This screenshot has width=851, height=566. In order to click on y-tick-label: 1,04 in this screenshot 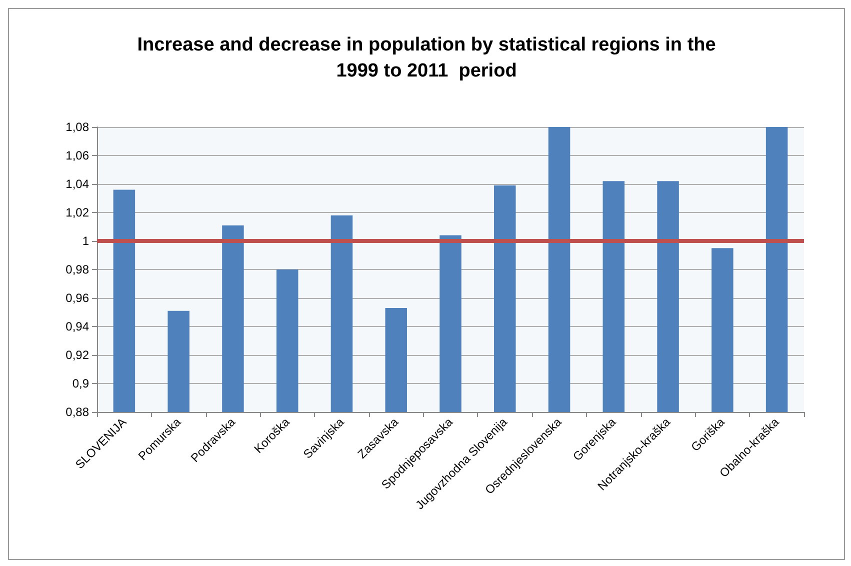, I will do `click(78, 184)`.